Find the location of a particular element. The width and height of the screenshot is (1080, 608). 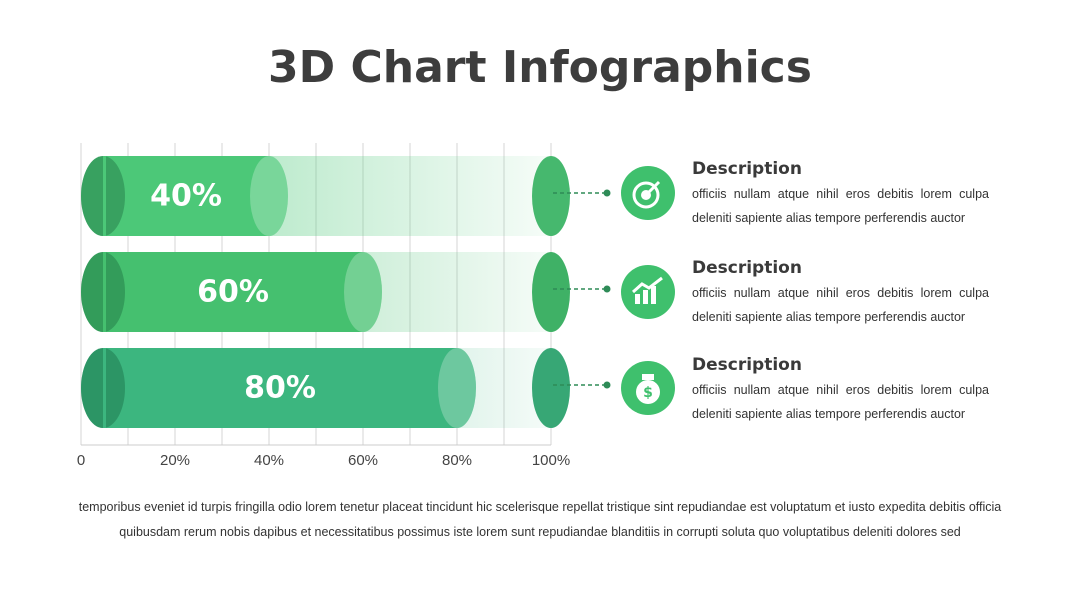

value-label: 80% is located at coordinates (280, 388).